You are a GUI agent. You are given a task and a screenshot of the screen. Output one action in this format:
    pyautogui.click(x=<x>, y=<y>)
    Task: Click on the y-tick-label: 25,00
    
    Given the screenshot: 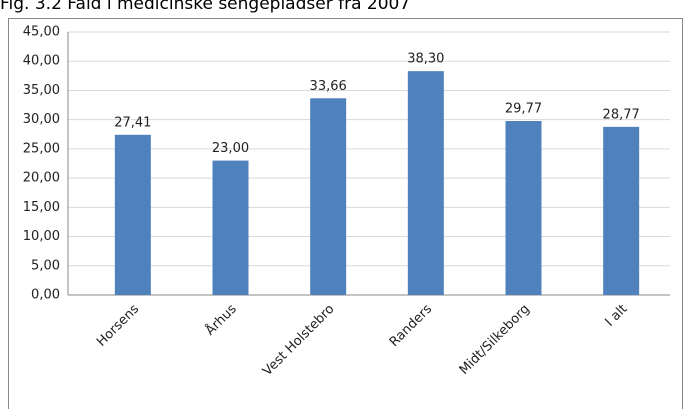 What is the action you would take?
    pyautogui.click(x=41, y=148)
    